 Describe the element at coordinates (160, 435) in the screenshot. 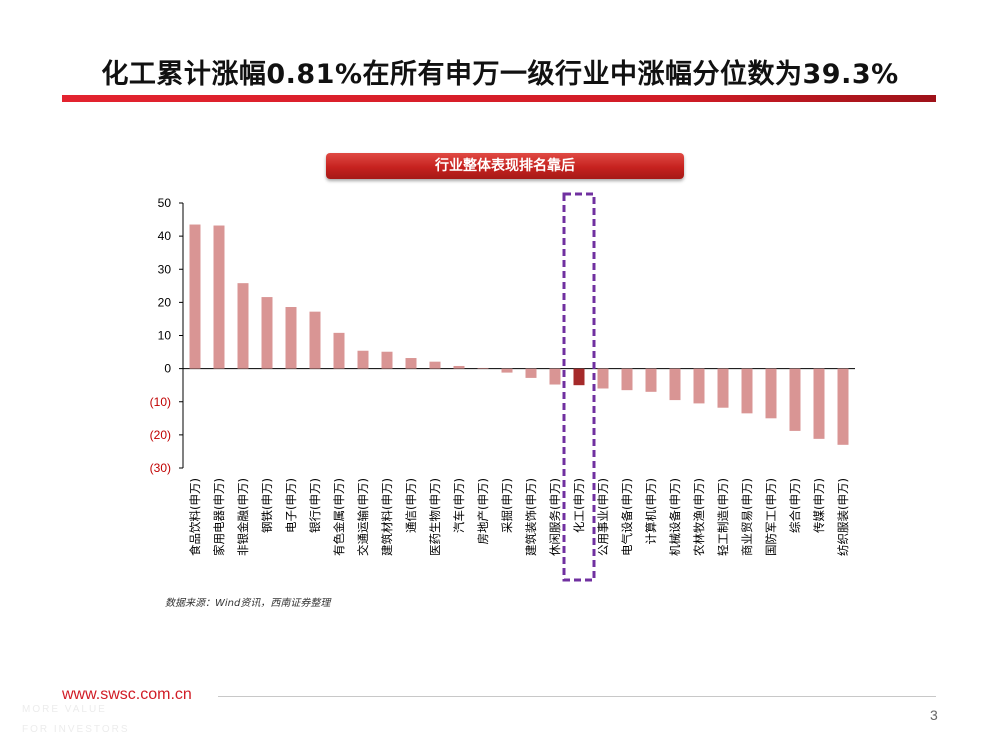

I see `y-tick-label: (20)` at that location.